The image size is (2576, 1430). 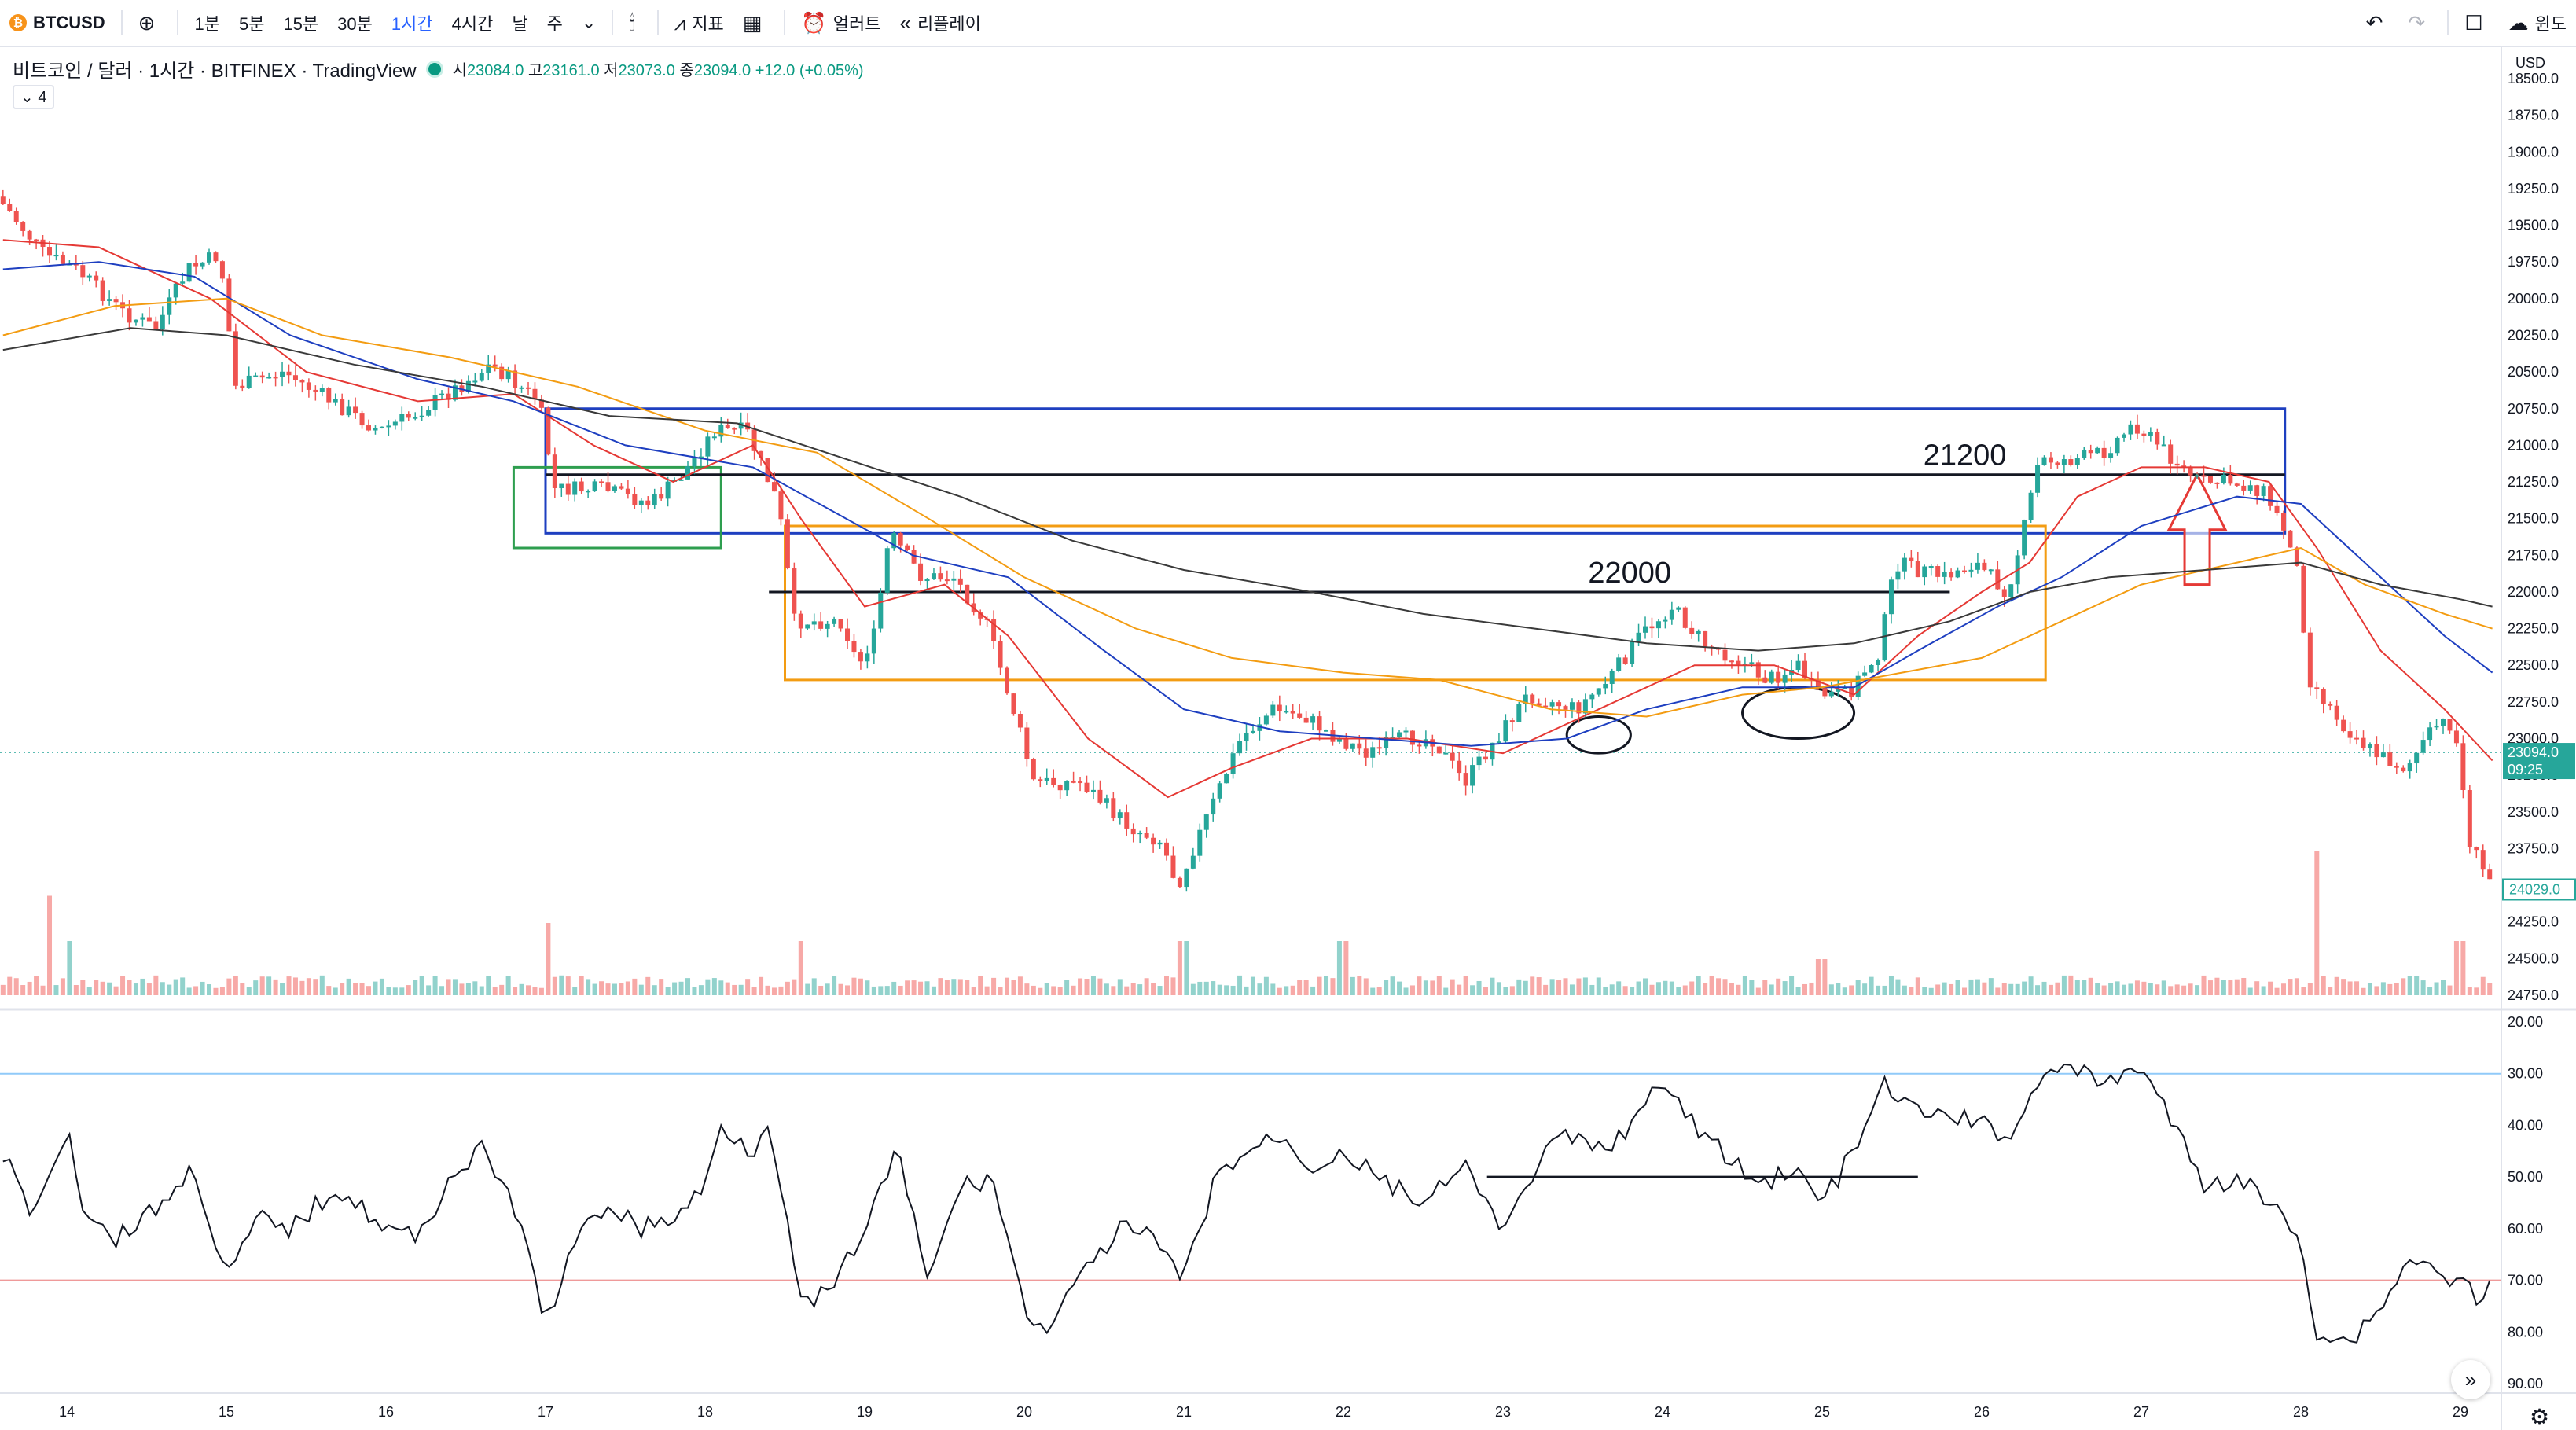 What do you see at coordinates (520, 24) in the screenshot?
I see `interval-day: 날` at bounding box center [520, 24].